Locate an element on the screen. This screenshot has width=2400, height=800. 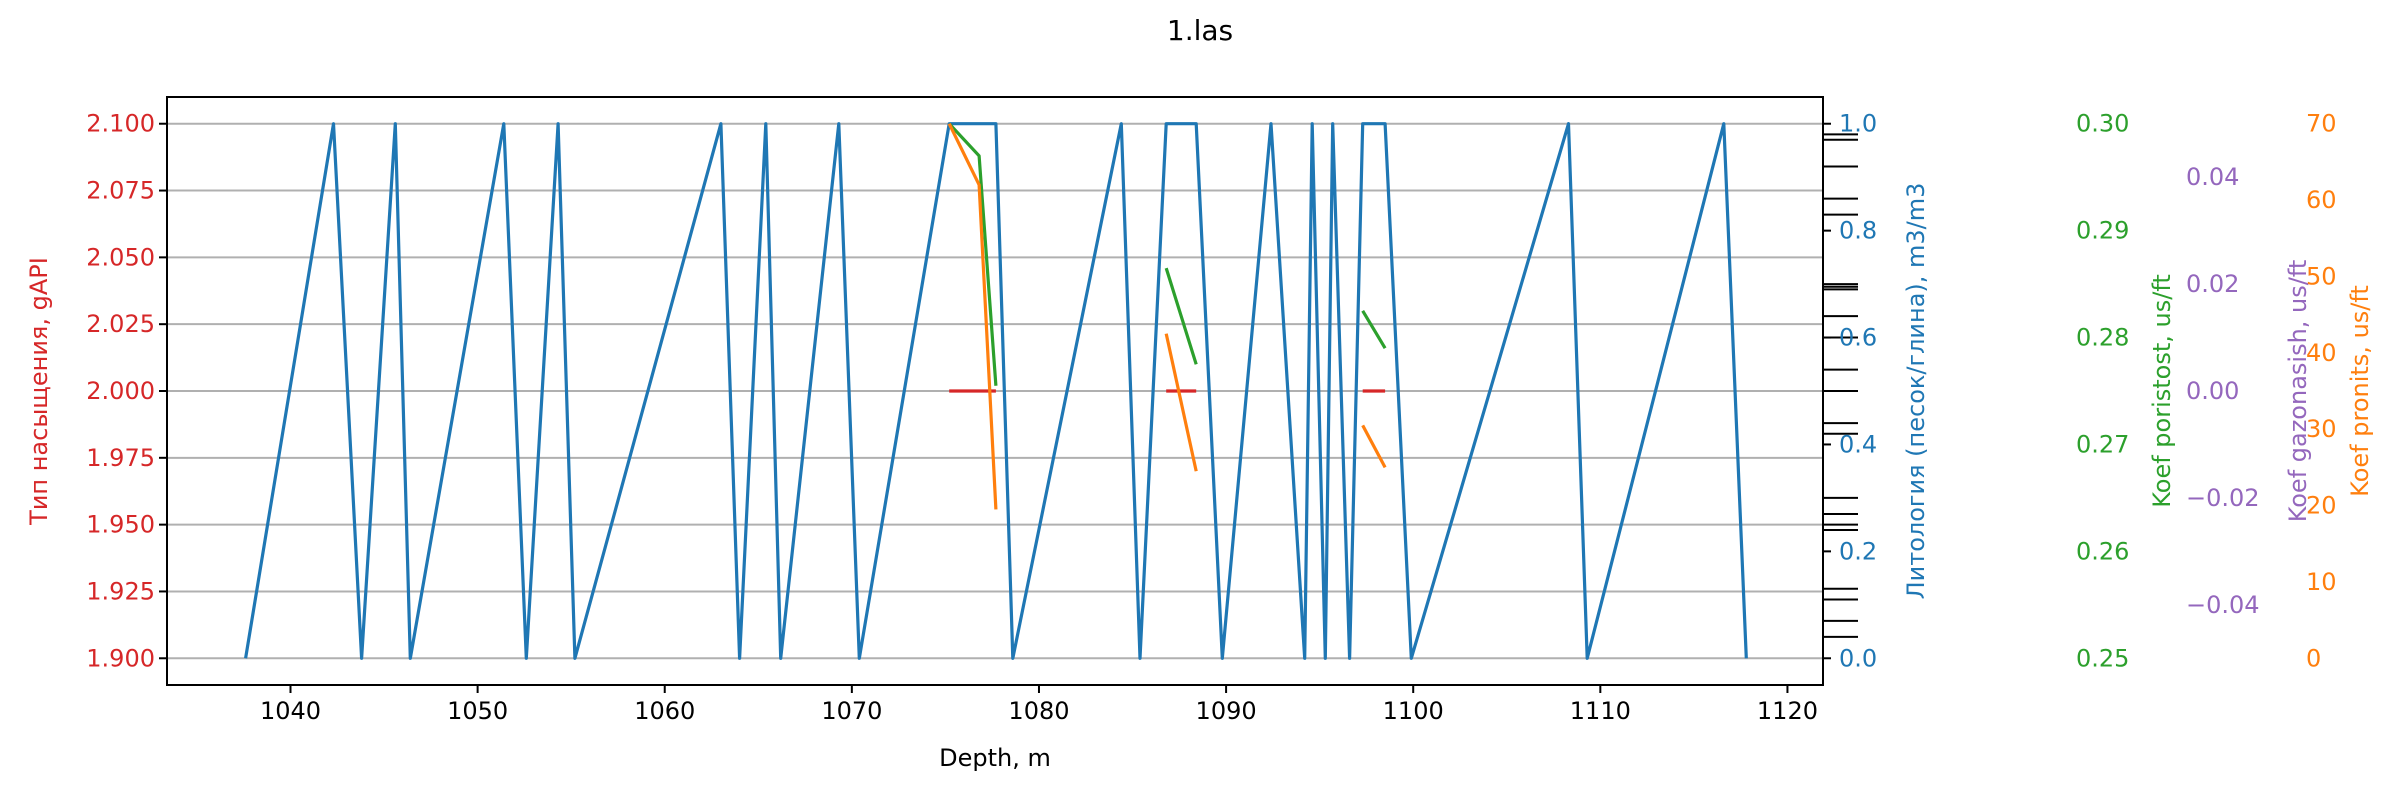
gas-tick-label-4: 0.04 is located at coordinates (2212, 177).